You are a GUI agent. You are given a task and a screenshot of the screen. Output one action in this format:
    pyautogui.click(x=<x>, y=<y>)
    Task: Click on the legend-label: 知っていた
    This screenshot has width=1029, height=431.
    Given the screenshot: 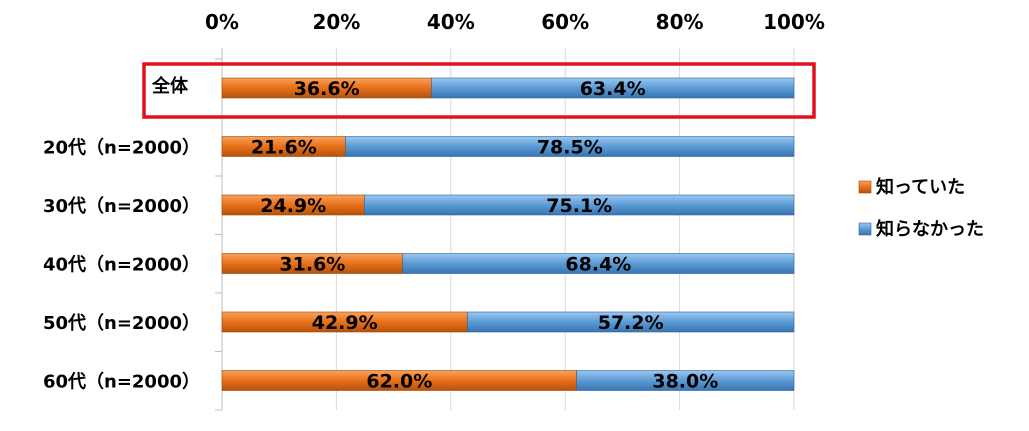 What is the action you would take?
    pyautogui.click(x=920, y=187)
    